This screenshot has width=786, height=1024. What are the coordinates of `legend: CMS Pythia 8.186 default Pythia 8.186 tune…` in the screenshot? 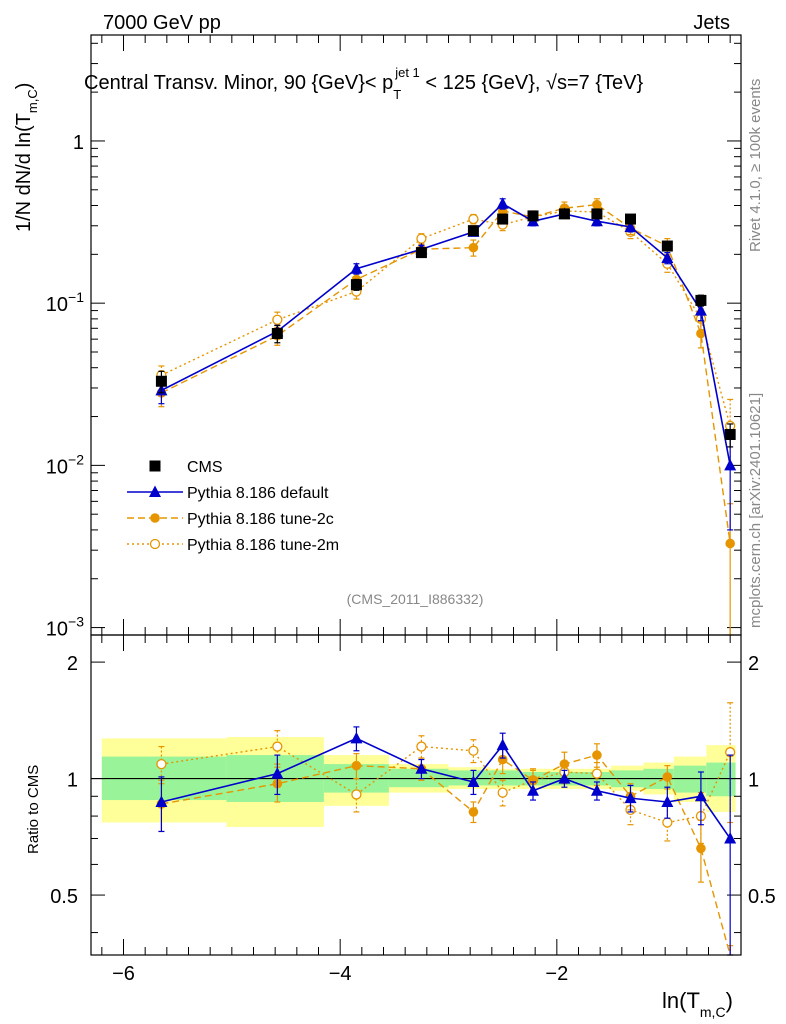 It's located at (233, 506).